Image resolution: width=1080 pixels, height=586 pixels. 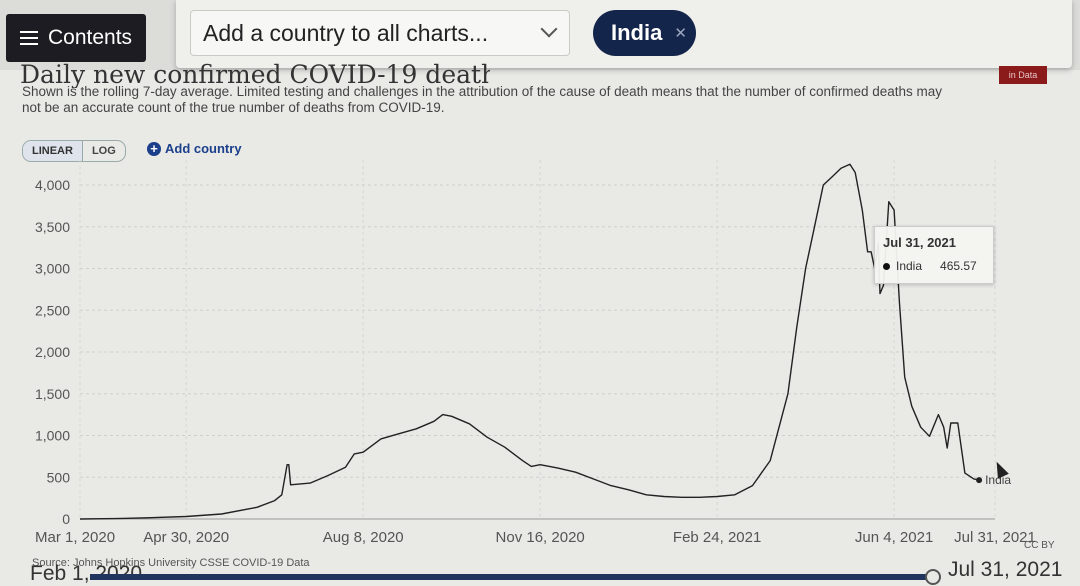 I want to click on country-selector-panel: Add a country to all charts... India ✕, so click(x=624, y=34).